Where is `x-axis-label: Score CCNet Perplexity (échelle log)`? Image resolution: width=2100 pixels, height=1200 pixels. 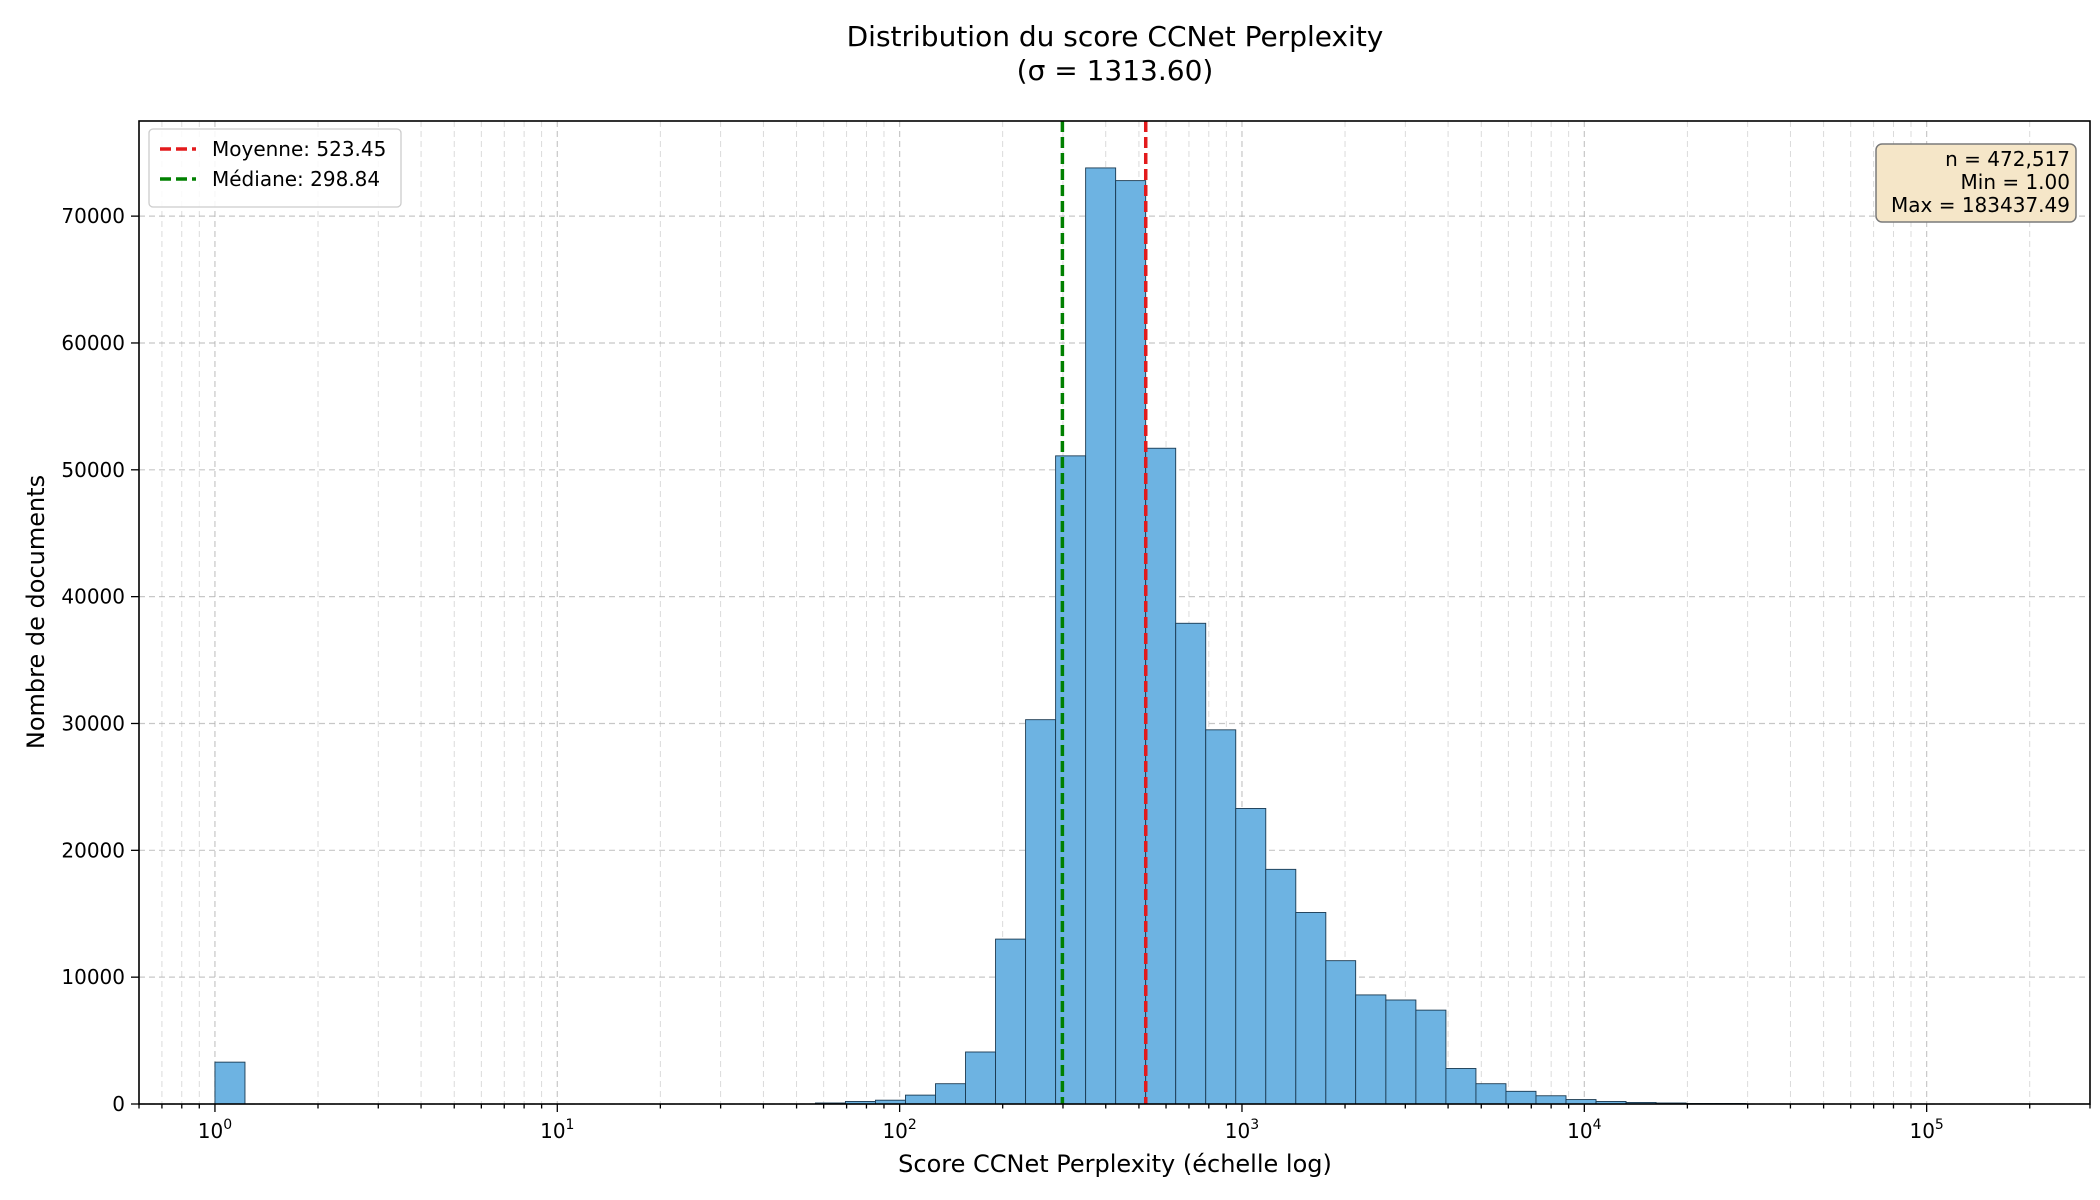
x-axis-label: Score CCNet Perplexity (échelle log) is located at coordinates (1115, 1164).